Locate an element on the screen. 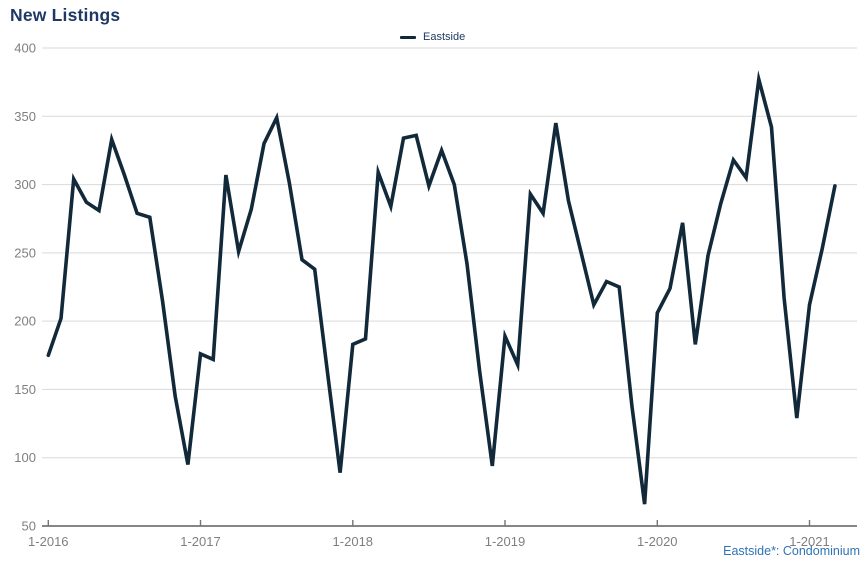  y-axis-label-100: 100 is located at coordinates (25, 457).